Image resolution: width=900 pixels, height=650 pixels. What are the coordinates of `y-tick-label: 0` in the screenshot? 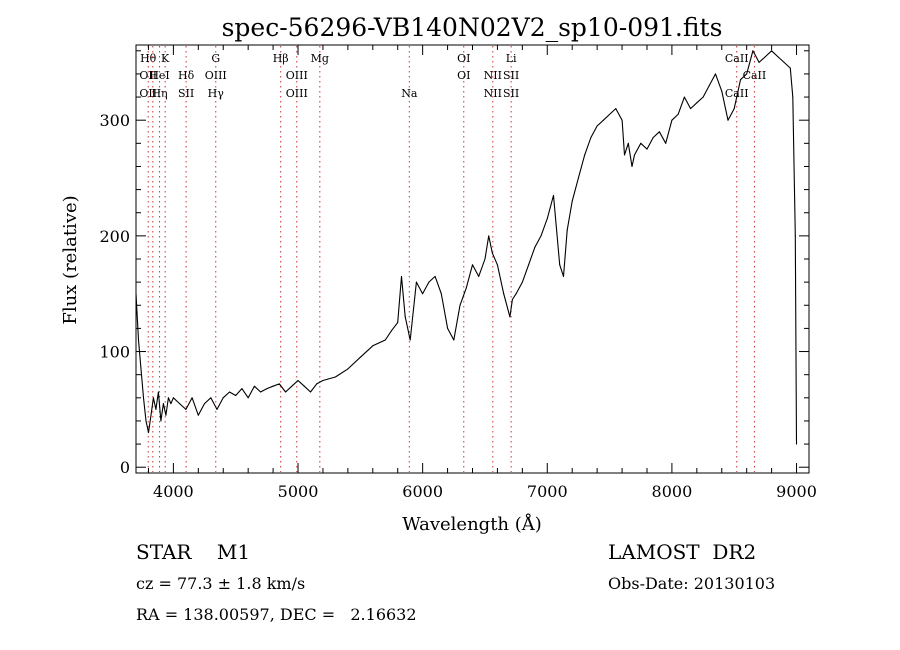 It's located at (125, 467).